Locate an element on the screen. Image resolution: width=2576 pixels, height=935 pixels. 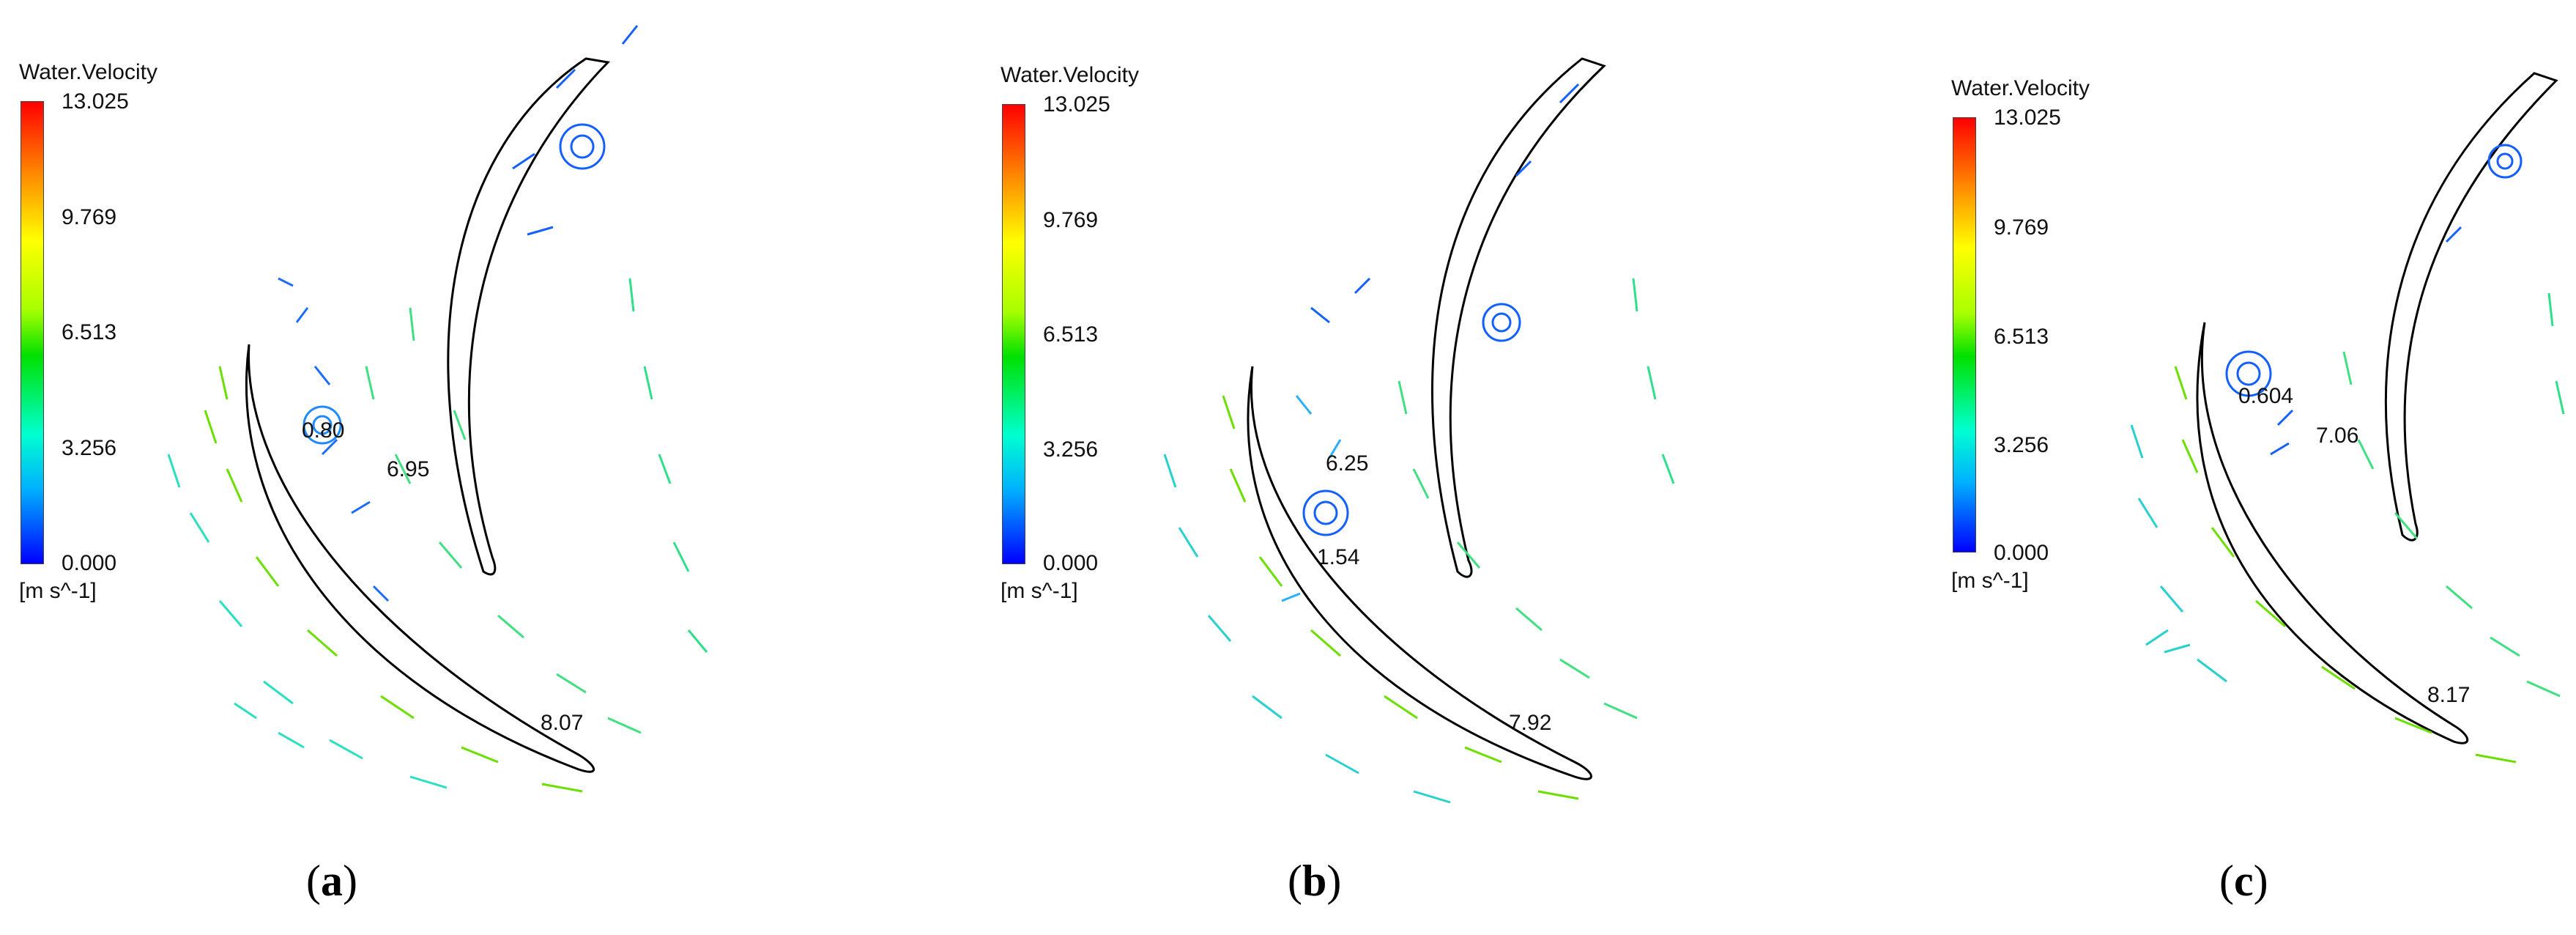
value-label: 7.92 is located at coordinates (1530, 723).